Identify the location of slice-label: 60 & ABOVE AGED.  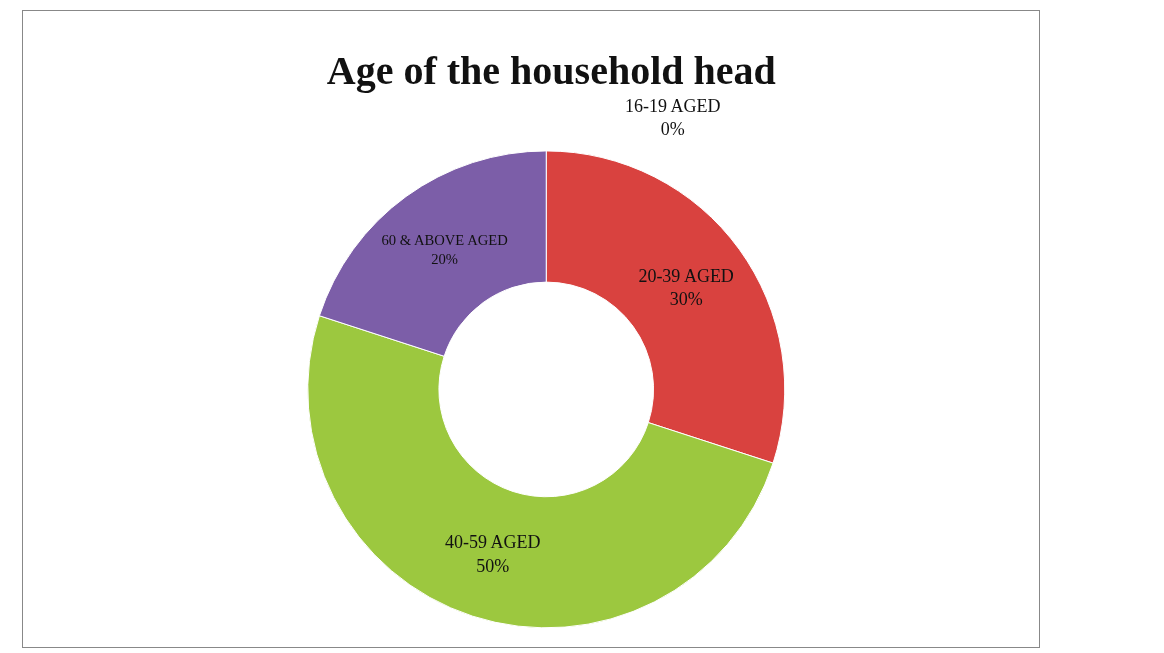
(444, 239).